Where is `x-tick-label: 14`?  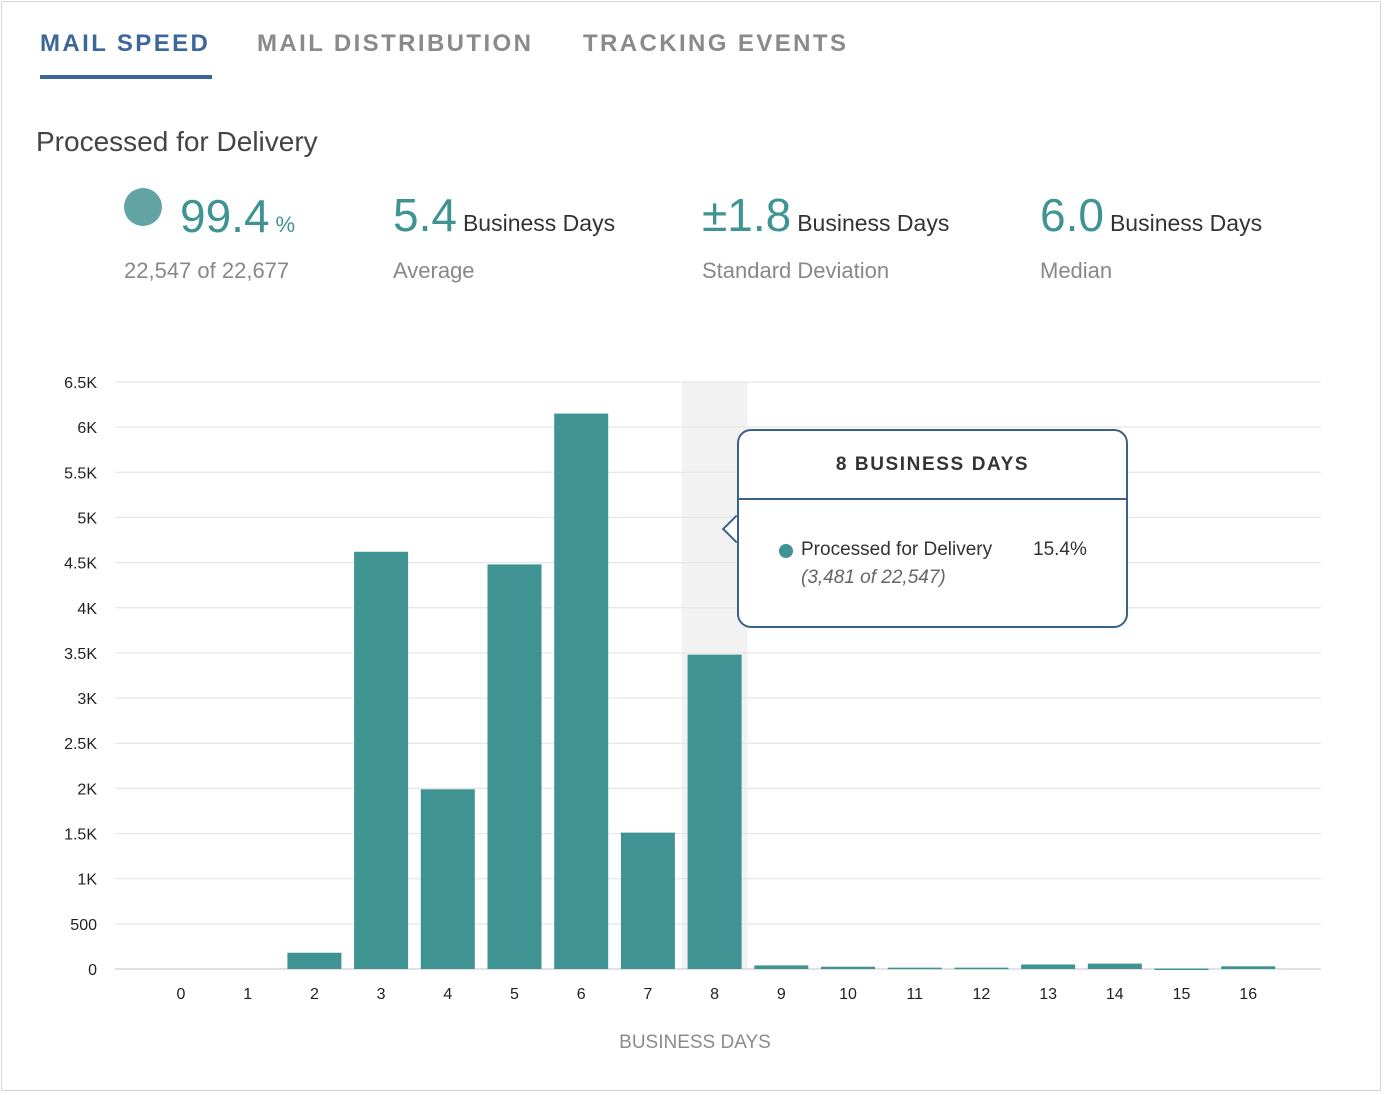
x-tick-label: 14 is located at coordinates (1115, 994).